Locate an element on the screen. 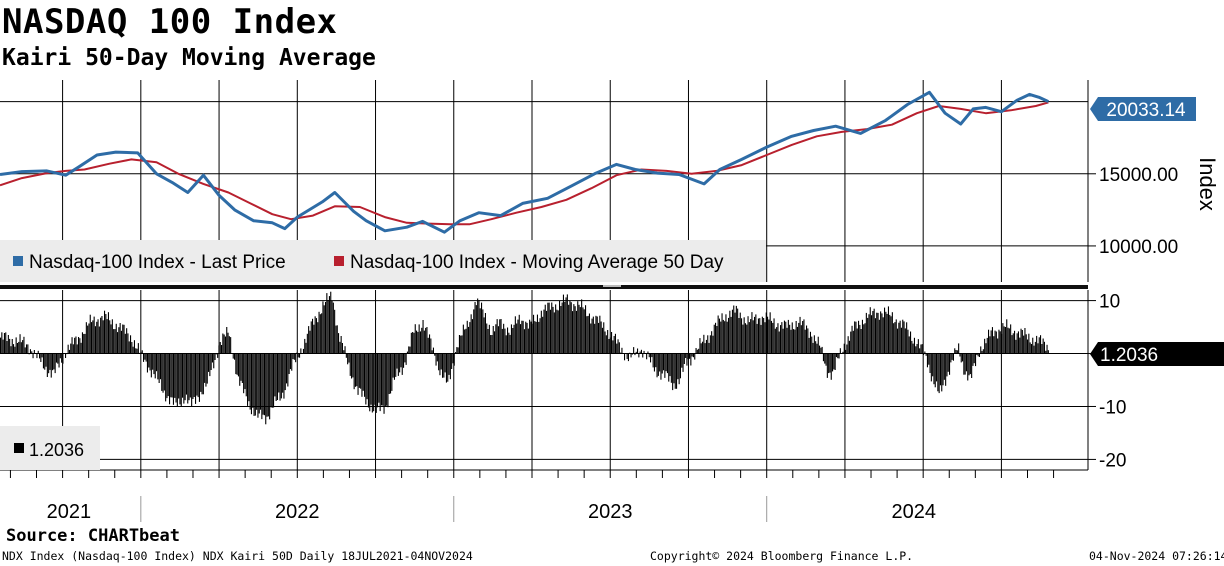 This screenshot has width=1224, height=566. footer-timestamp: 04-Nov-2024 07:26:14 is located at coordinates (1156, 556).